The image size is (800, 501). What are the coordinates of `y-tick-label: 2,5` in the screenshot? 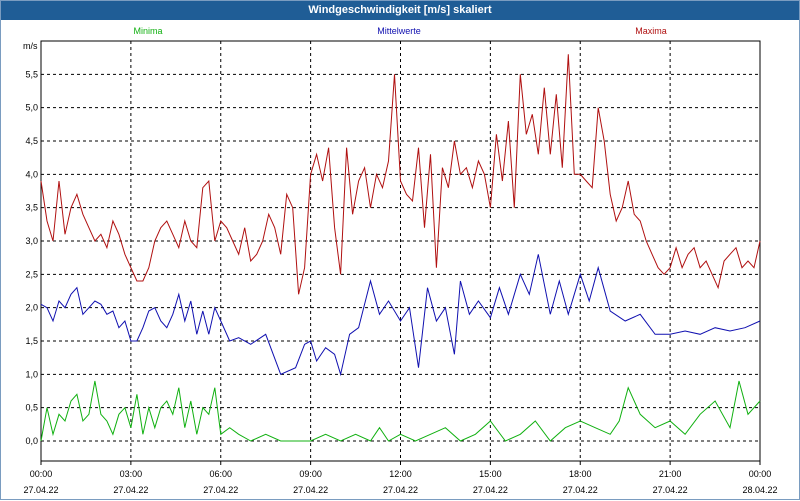 It's located at (31, 274).